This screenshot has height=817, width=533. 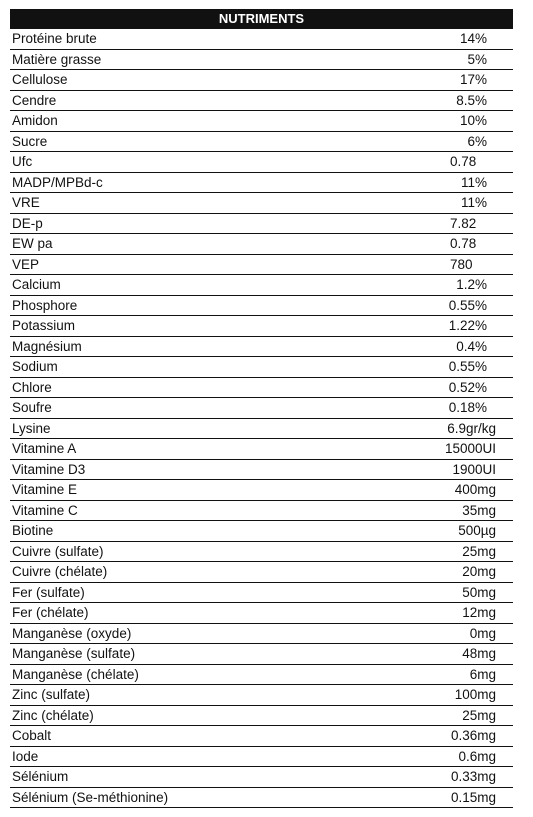 What do you see at coordinates (467, 387) in the screenshot?
I see `nutrient-value: 0.52%` at bounding box center [467, 387].